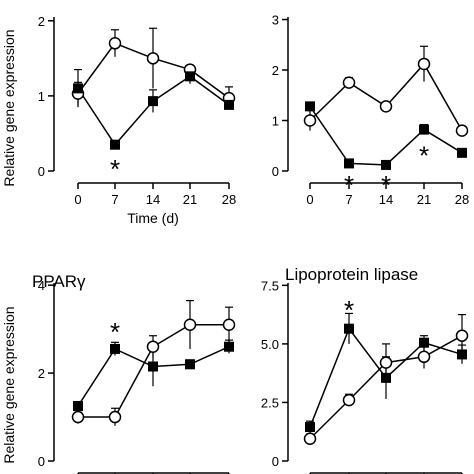 This screenshot has height=474, width=474. I want to click on panel-title: Lipoprotein lipase, so click(351, 274).